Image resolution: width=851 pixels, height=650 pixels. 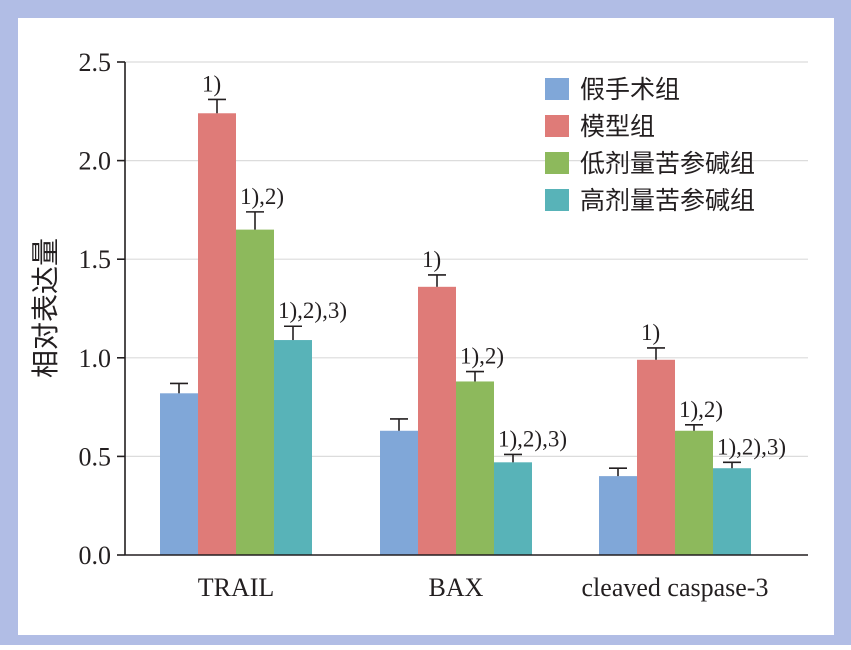 I want to click on y-tick-label: 2.5, so click(x=95, y=62).